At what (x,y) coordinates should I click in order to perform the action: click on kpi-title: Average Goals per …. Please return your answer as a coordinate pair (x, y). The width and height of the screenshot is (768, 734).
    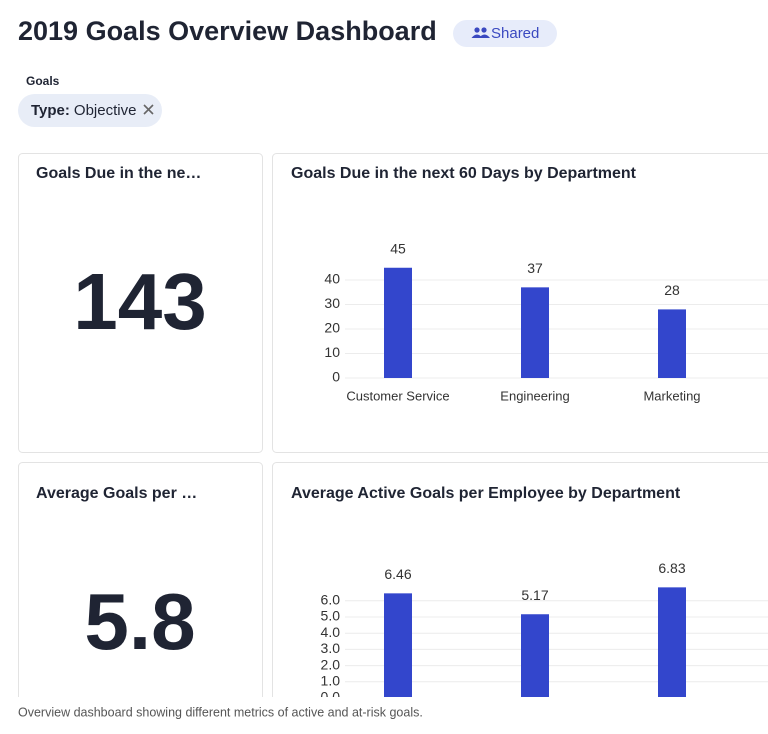
    Looking at the image, I should click on (116, 493).